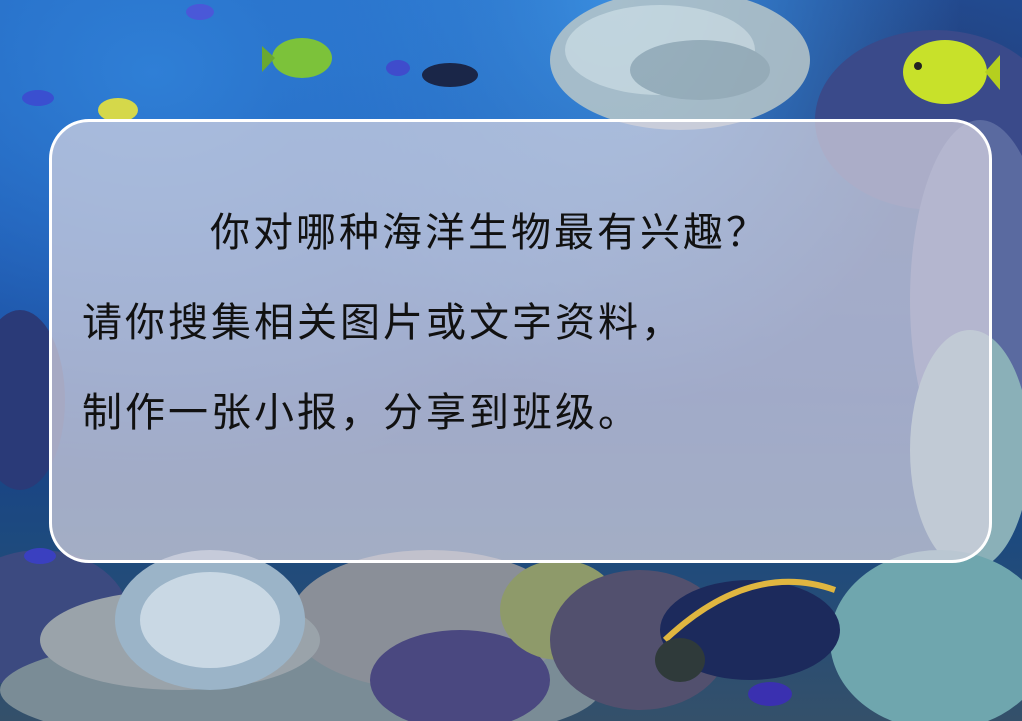 The width and height of the screenshot is (1022, 721). I want to click on green-fish, so click(297, 58).